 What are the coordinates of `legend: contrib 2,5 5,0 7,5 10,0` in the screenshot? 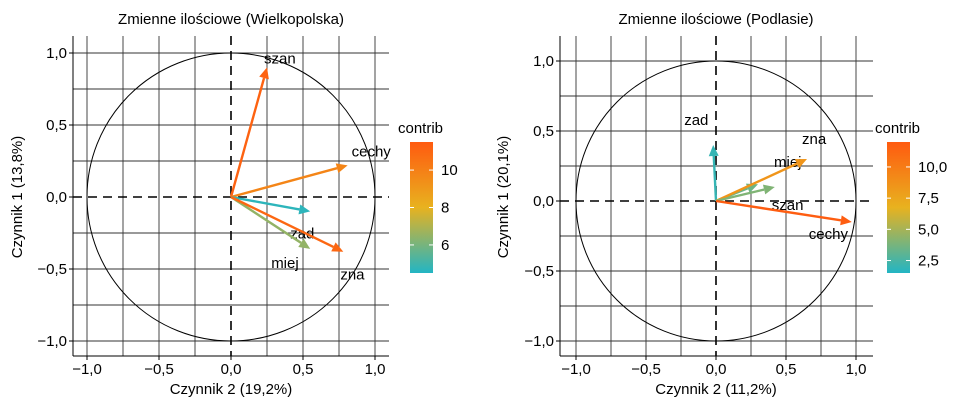 It's located at (911, 196).